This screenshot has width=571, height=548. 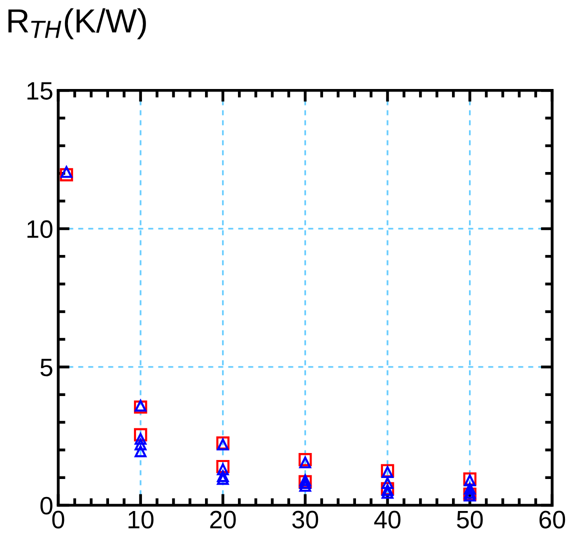 What do you see at coordinates (58, 519) in the screenshot?
I see `x-tick-label: 0` at bounding box center [58, 519].